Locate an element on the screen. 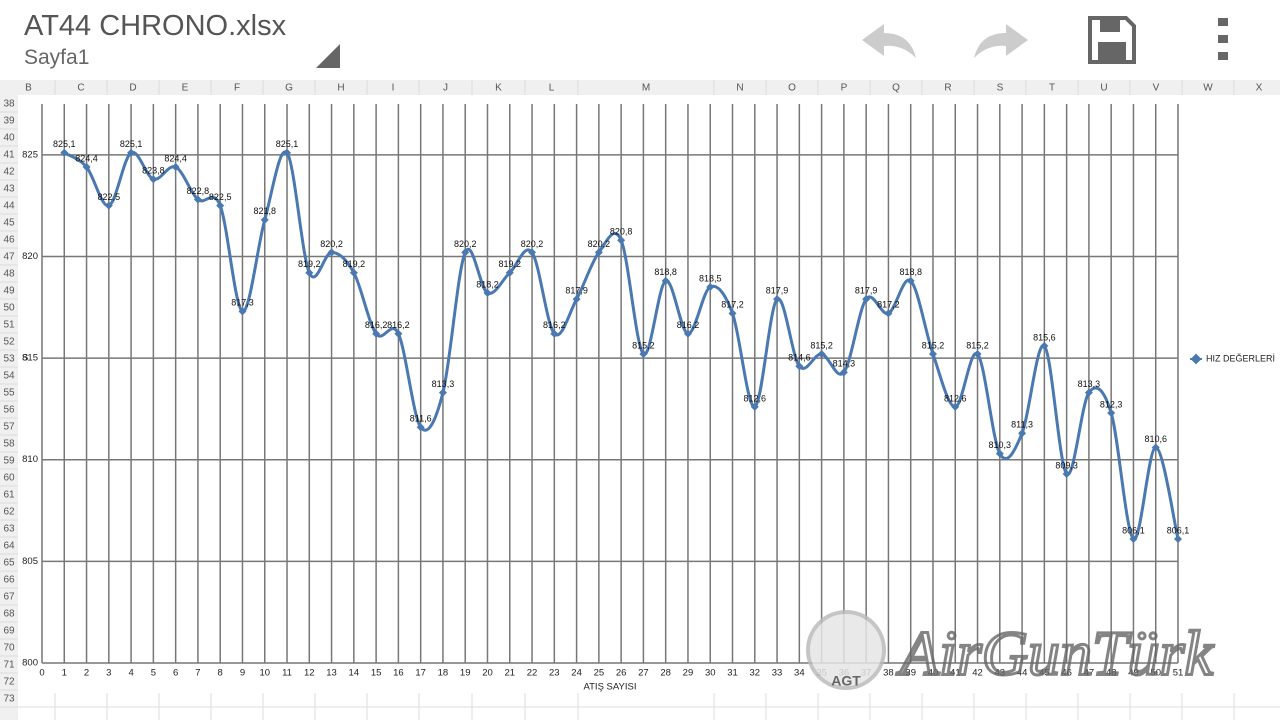 This screenshot has height=720, width=1280. x-tick-label: 21 is located at coordinates (509, 673).